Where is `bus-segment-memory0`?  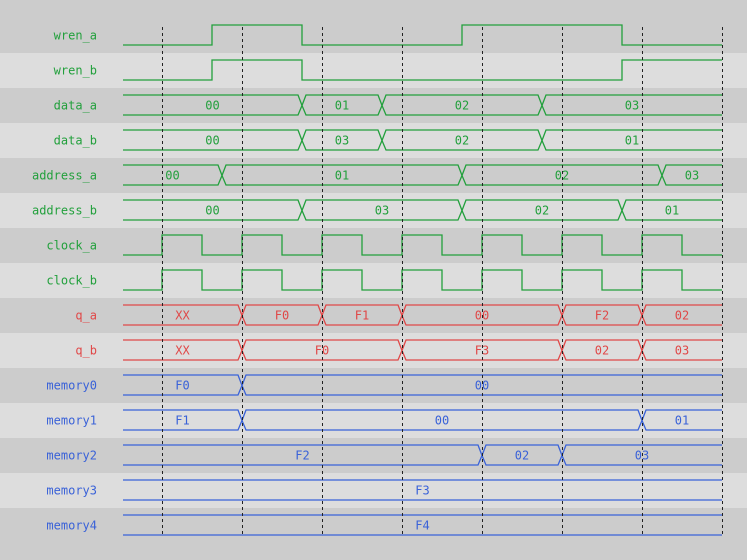 bus-segment-memory0 is located at coordinates (481, 385).